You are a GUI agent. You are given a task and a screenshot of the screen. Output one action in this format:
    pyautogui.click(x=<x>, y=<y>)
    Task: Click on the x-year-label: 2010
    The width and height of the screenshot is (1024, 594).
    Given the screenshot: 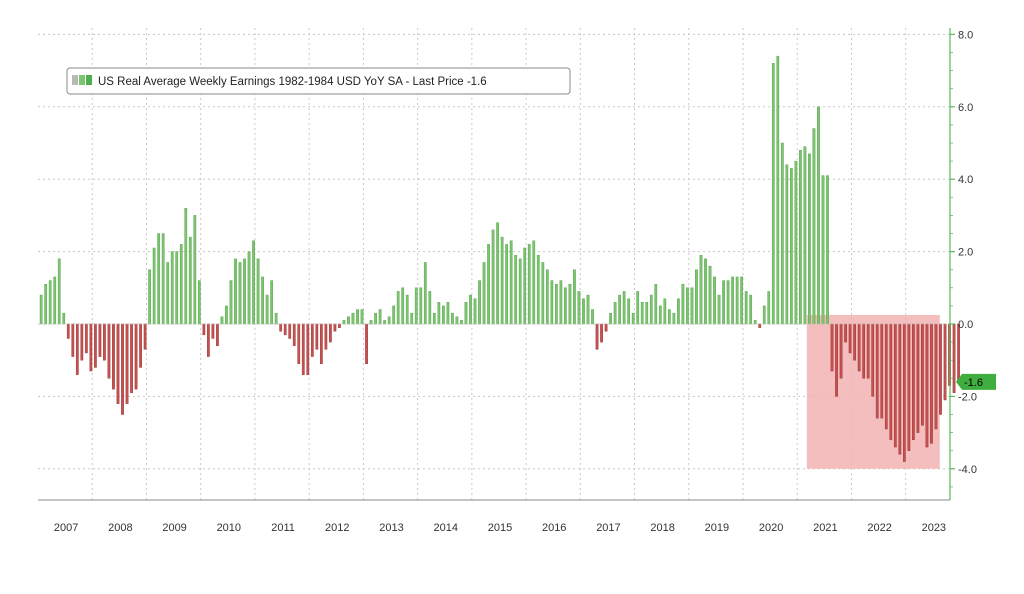 What is the action you would take?
    pyautogui.click(x=229, y=528)
    